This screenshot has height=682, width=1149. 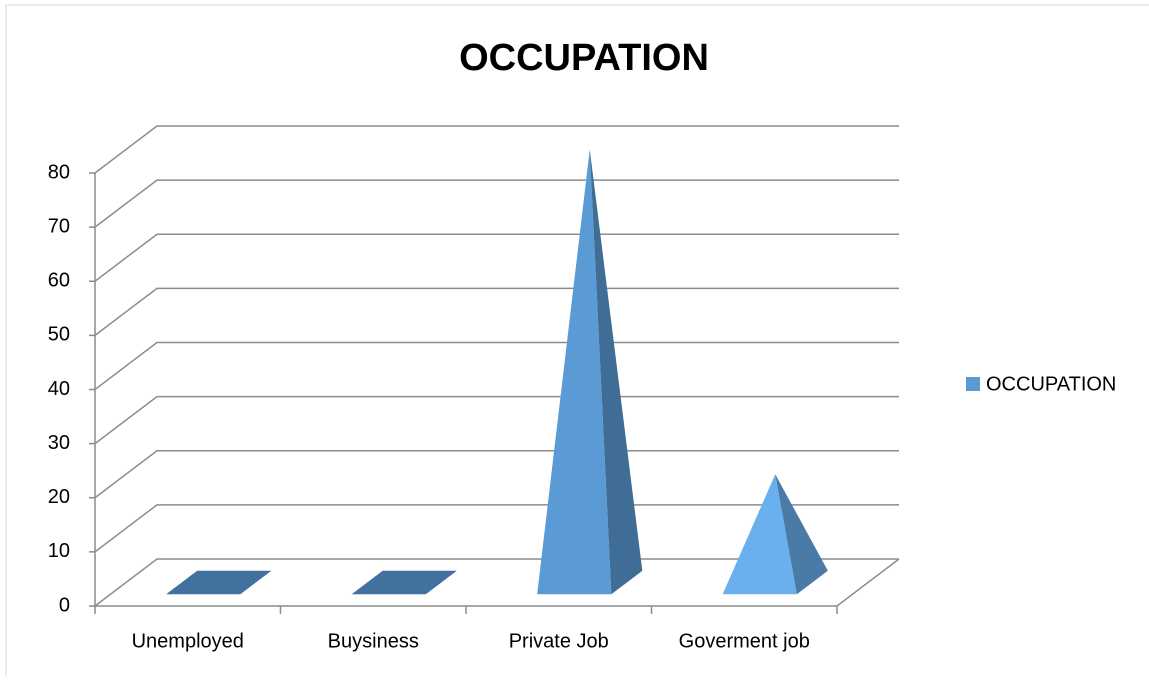 What do you see at coordinates (973, 384) in the screenshot?
I see `legend-swatch` at bounding box center [973, 384].